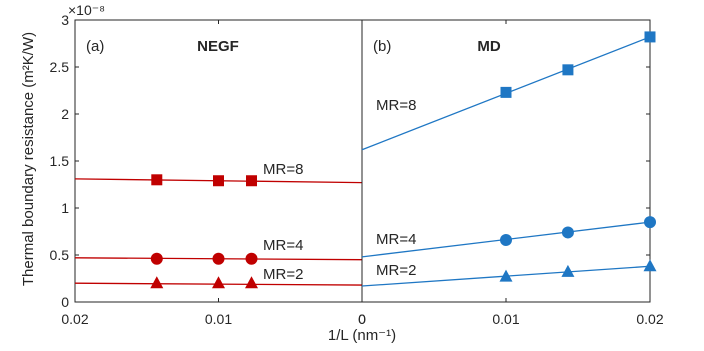 This screenshot has height=351, width=704. Describe the element at coordinates (362, 335) in the screenshot. I see `x-axis-label: 1/L (nm⁻¹)` at that location.